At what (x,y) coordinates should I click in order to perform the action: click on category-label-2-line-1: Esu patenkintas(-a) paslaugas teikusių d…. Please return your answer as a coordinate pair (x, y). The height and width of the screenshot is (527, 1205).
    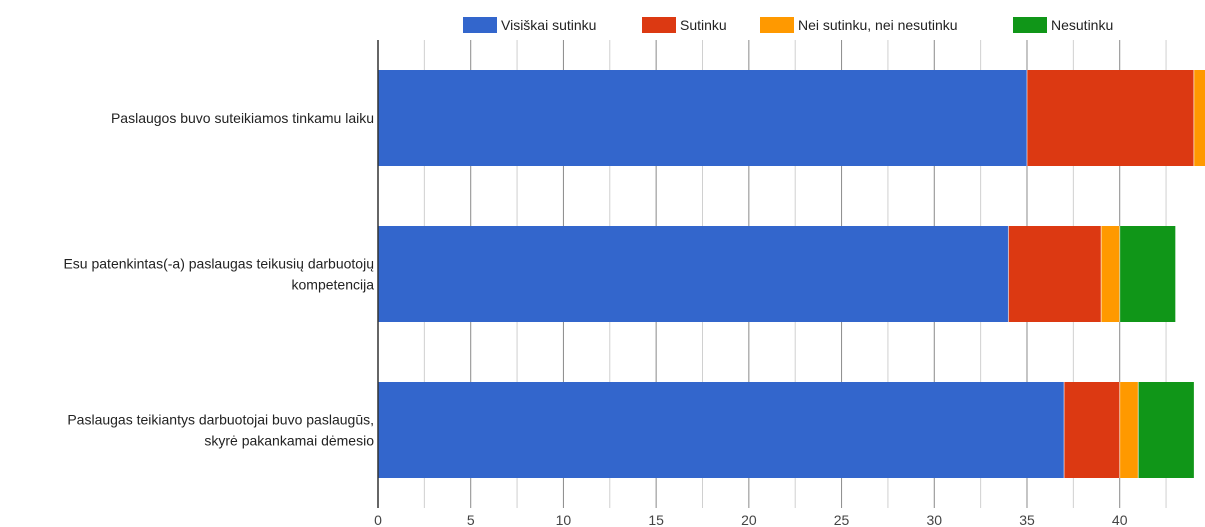
    Looking at the image, I should click on (218, 264).